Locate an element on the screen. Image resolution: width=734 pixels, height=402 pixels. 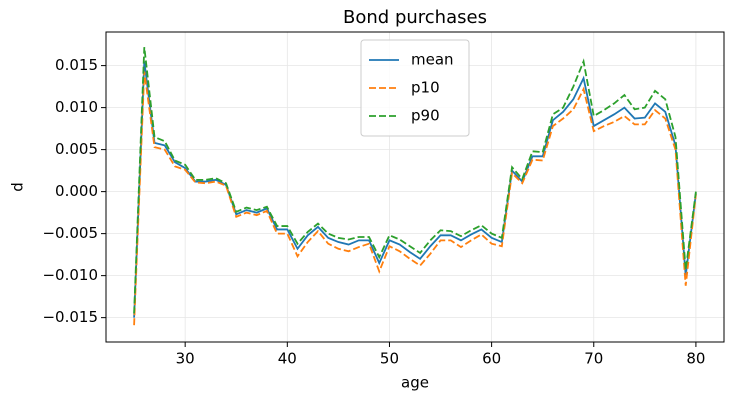
x-tick-label: 30 is located at coordinates (185, 359).